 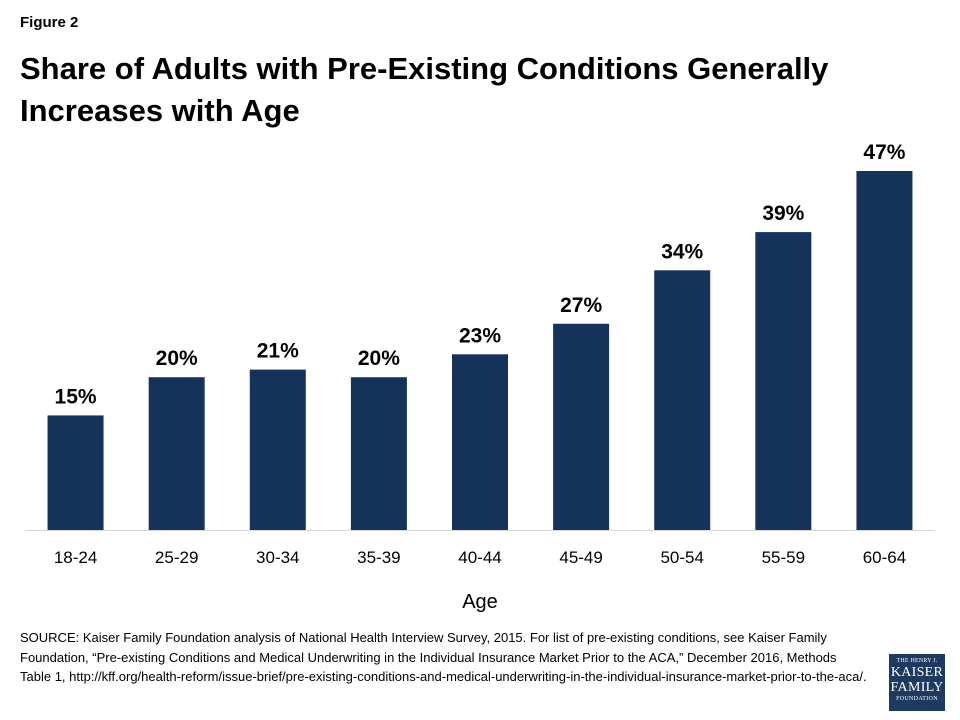 What do you see at coordinates (277, 557) in the screenshot?
I see `x-tick-label-30-34: 30-34` at bounding box center [277, 557].